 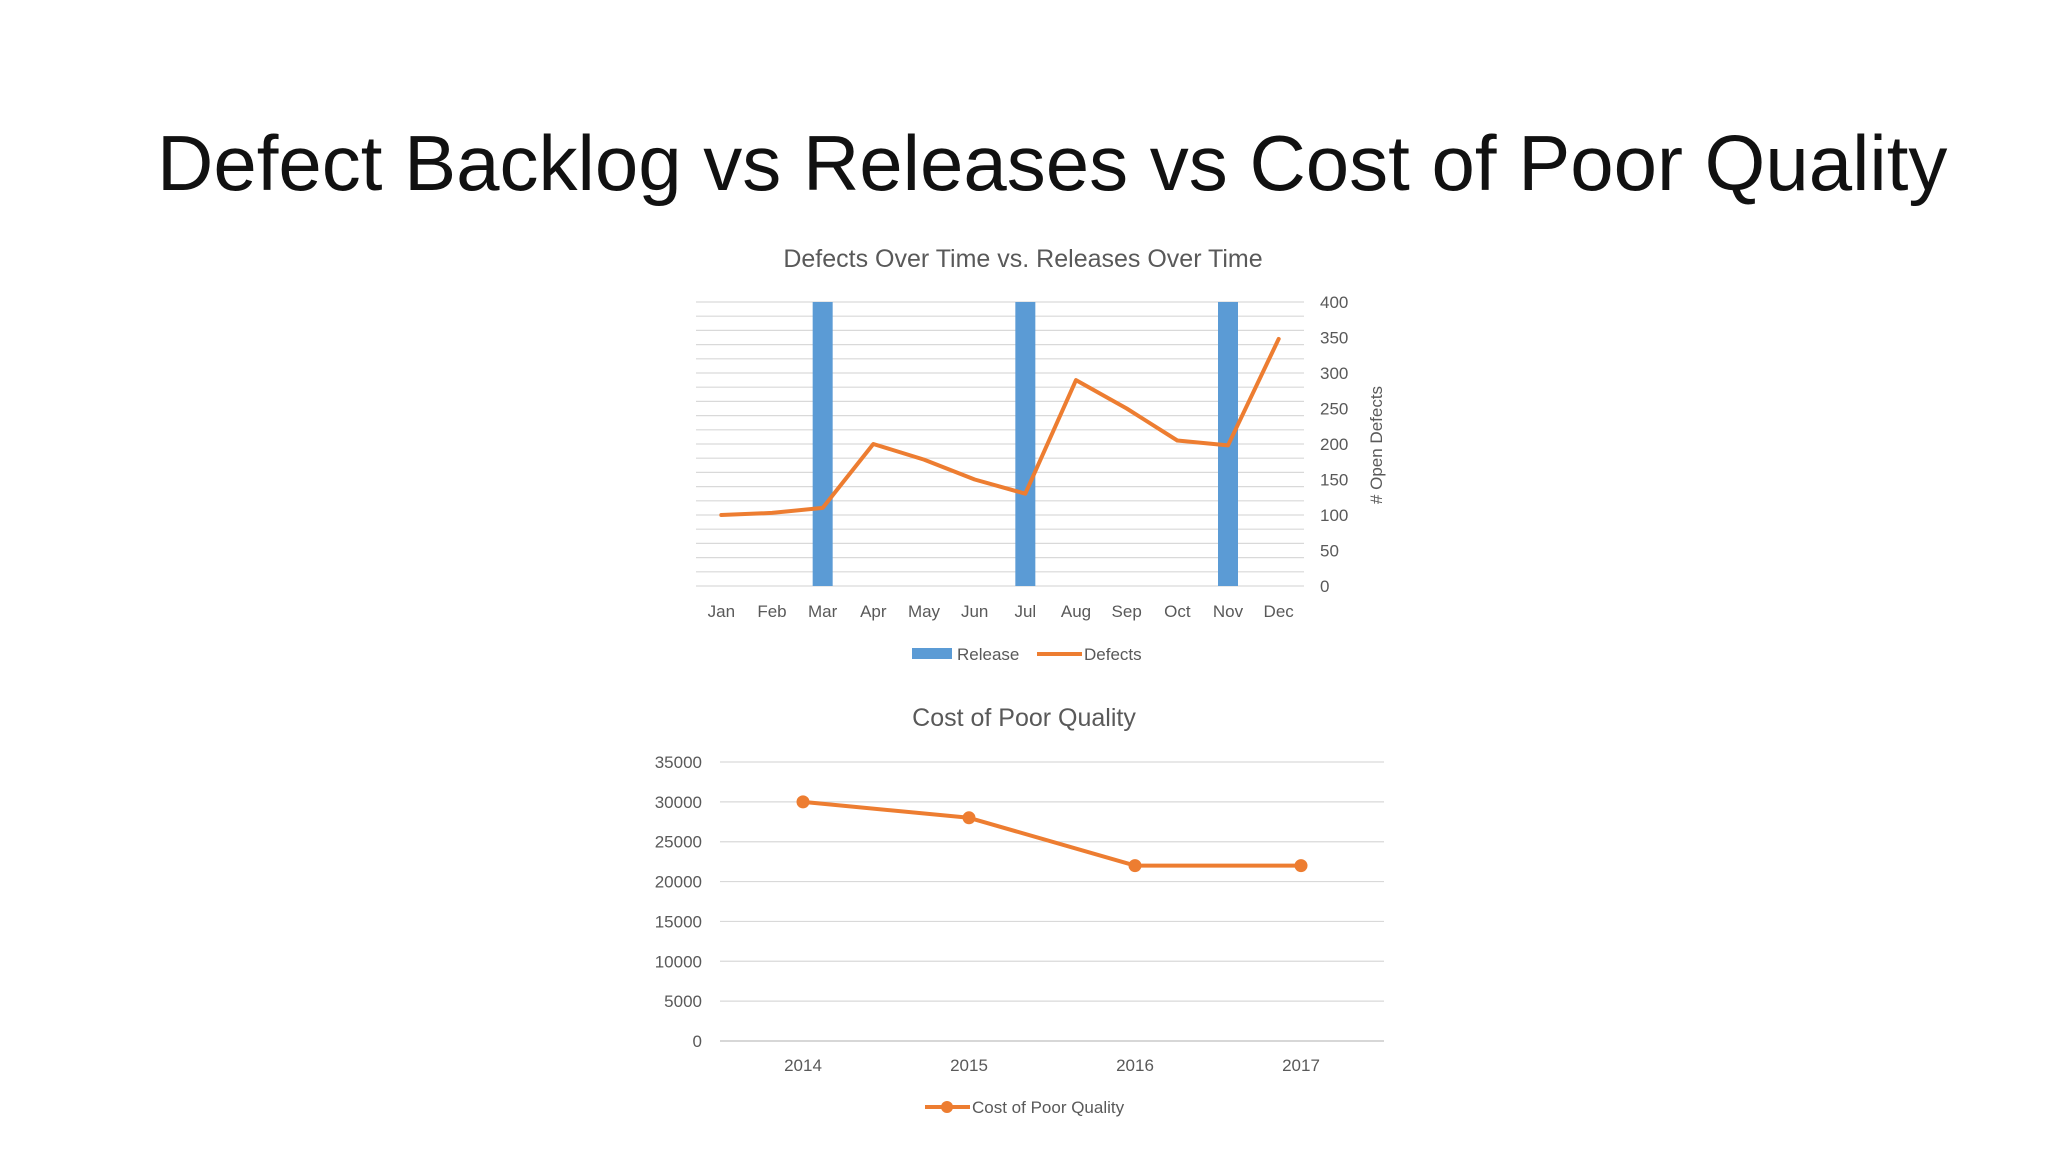 What do you see at coordinates (1301, 1065) in the screenshot?
I see `chart2-x-tick: 2017` at bounding box center [1301, 1065].